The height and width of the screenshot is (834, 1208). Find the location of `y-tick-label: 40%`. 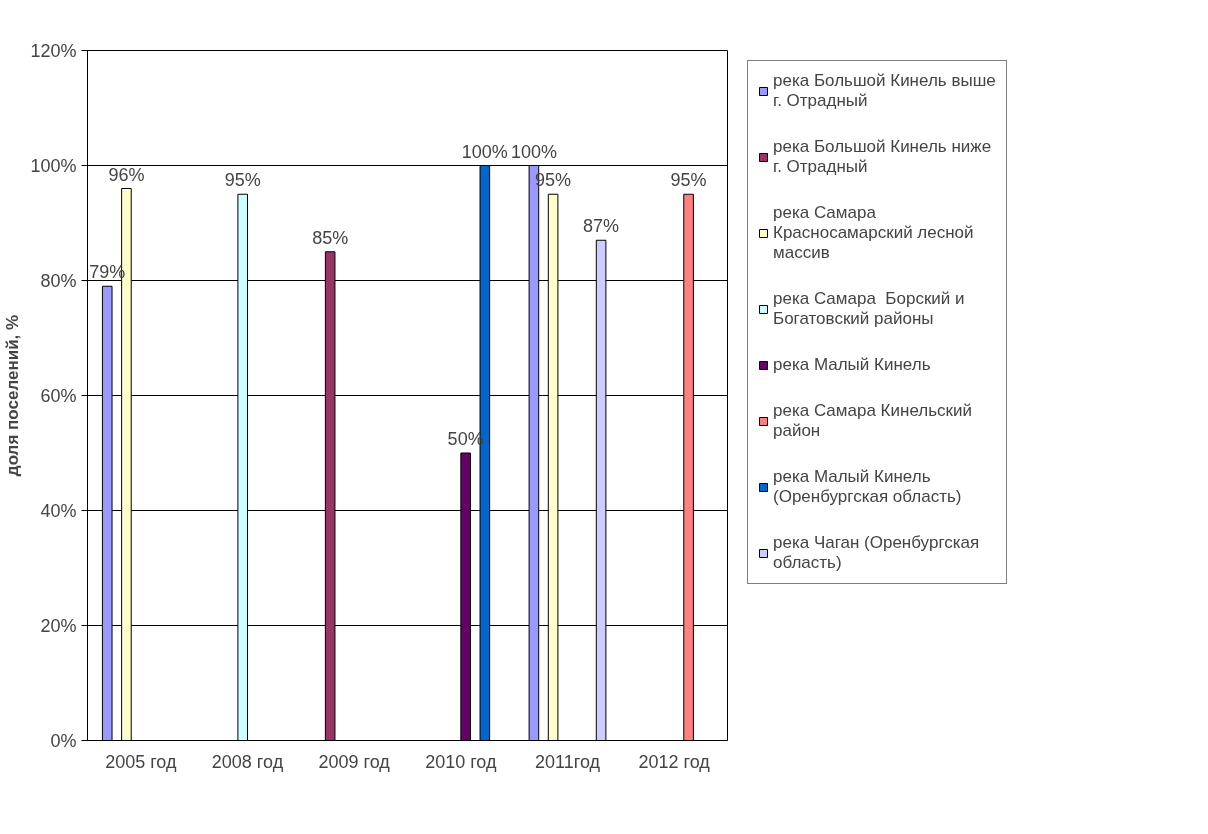

y-tick-label: 40% is located at coordinates (58, 510).